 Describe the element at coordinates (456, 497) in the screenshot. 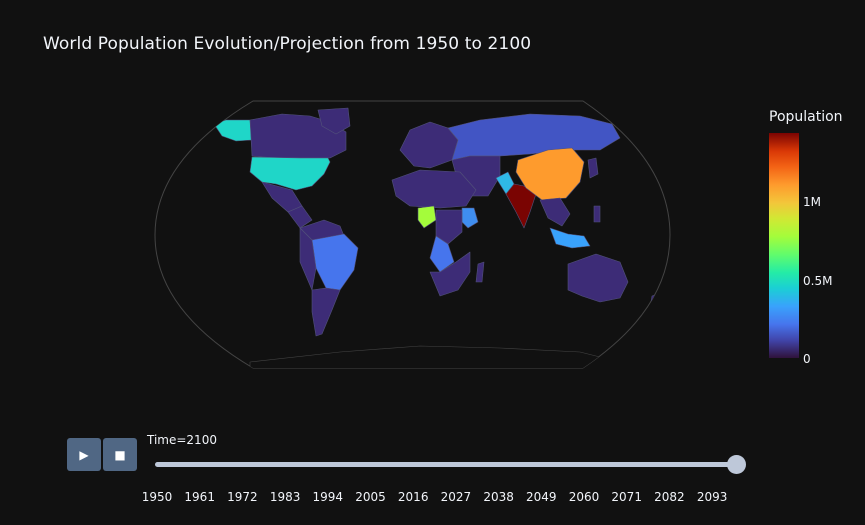

I see `time-slider-tick: 2027` at that location.